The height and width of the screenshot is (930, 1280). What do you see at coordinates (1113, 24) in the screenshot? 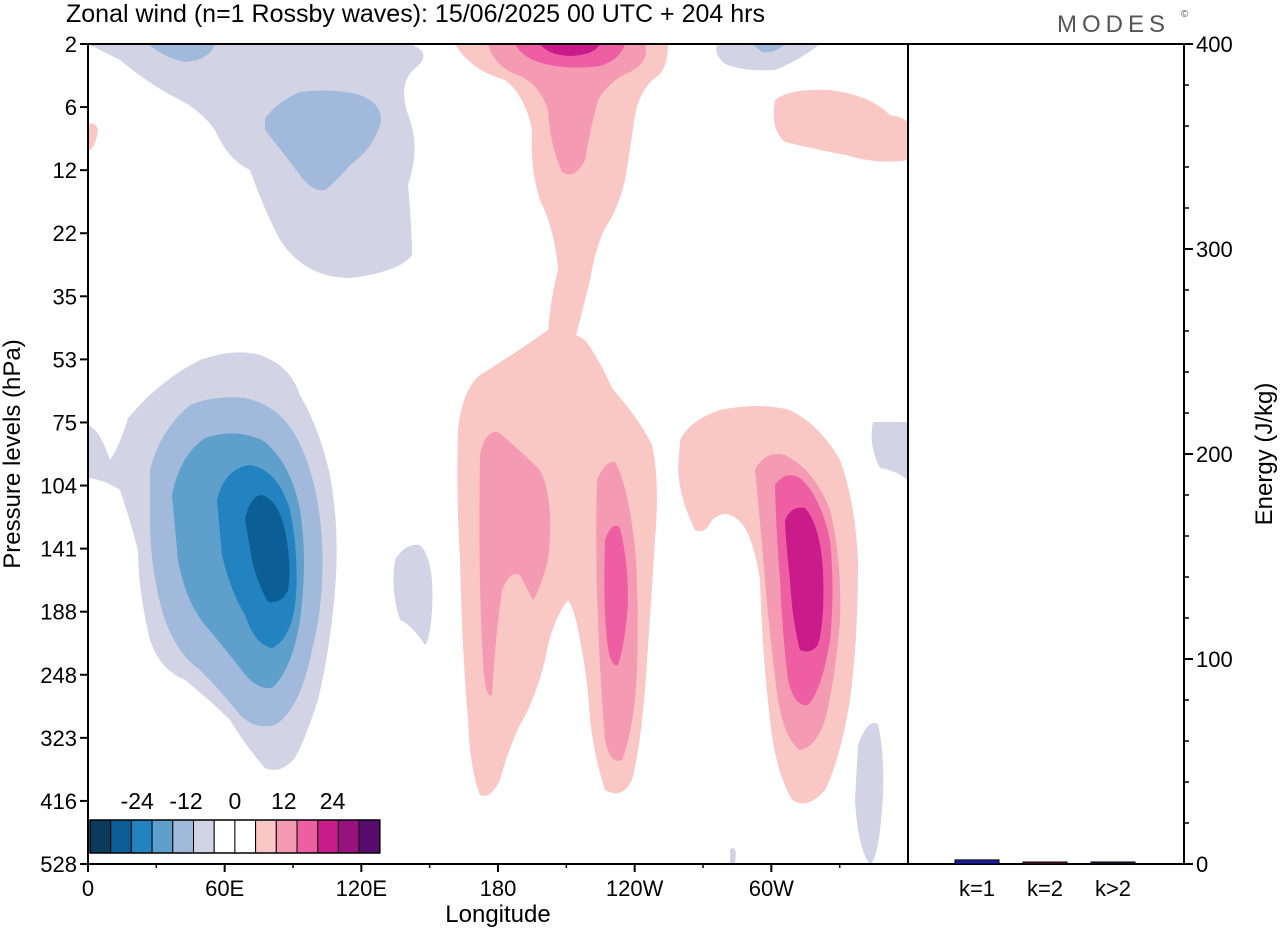
I see `brand-name: MODES` at bounding box center [1113, 24].